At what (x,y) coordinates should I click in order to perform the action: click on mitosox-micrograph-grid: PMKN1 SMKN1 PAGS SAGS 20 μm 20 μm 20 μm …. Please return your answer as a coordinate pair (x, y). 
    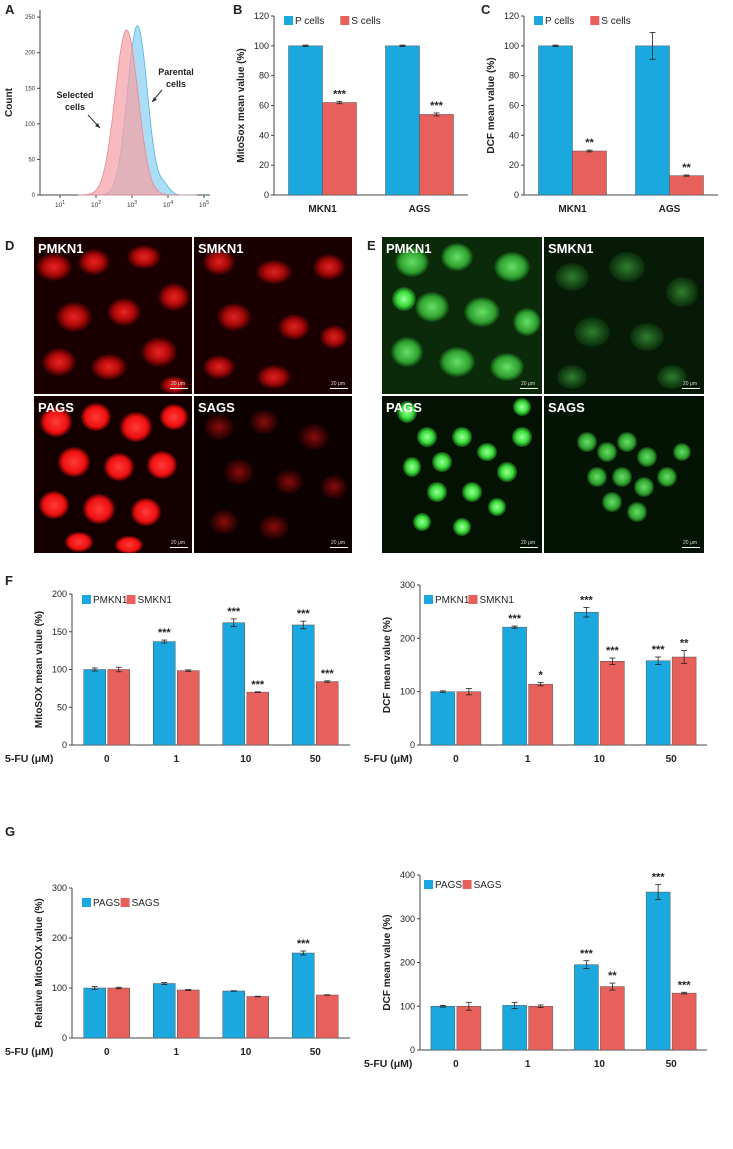
    Looking at the image, I should click on (193, 395).